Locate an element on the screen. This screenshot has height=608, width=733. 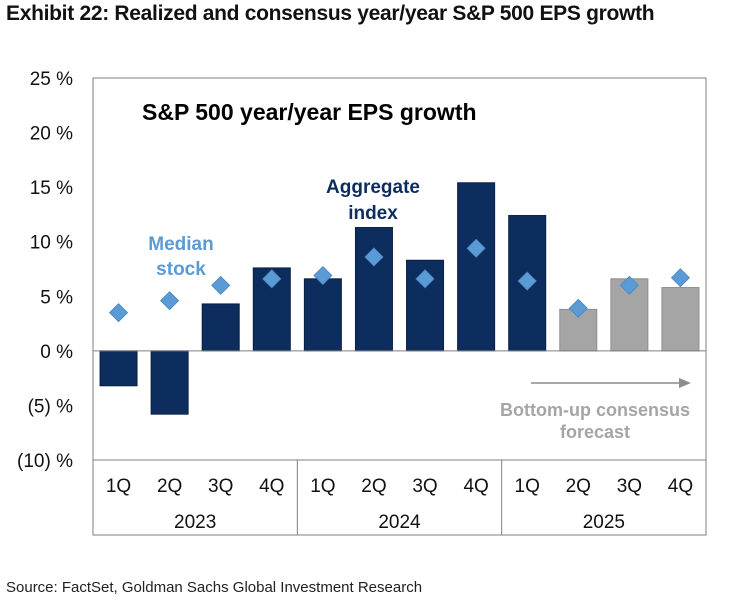
y-tick-label: 25 % is located at coordinates (51, 79).